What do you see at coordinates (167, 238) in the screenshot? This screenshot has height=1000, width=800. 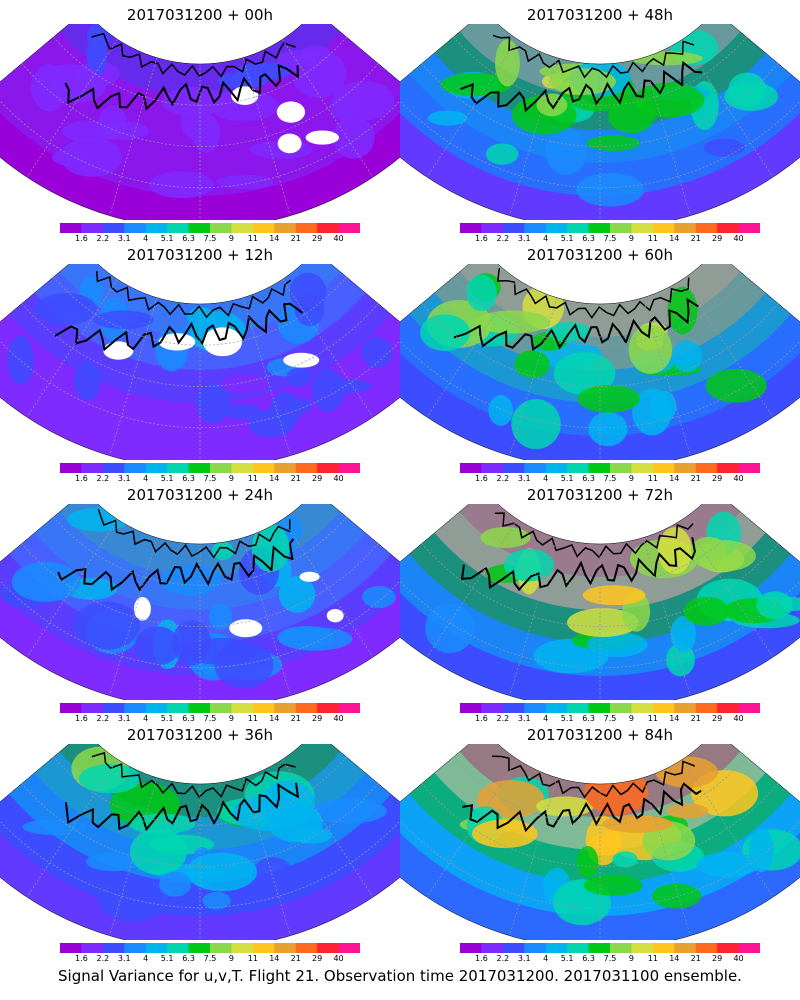 I see `colorbar-tick-label: 5.1` at bounding box center [167, 238].